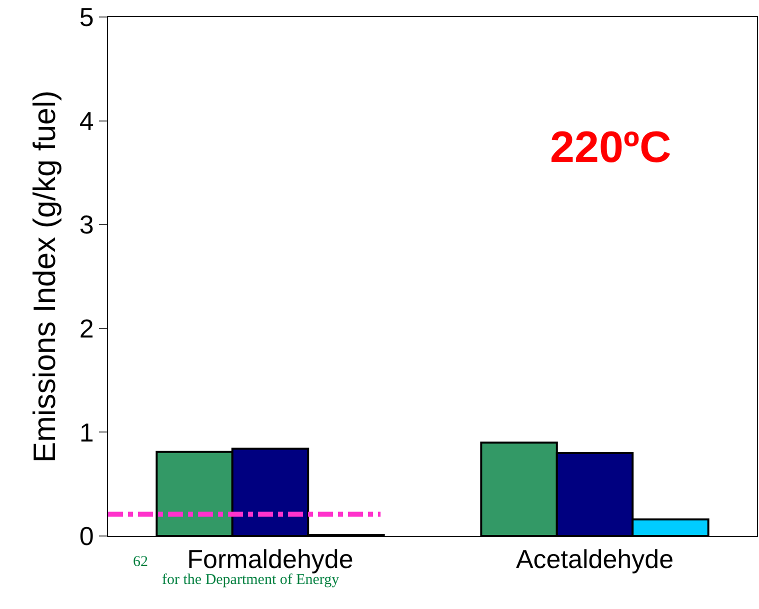 This screenshot has height=609, width=759. What do you see at coordinates (86, 536) in the screenshot?
I see `y-tick-label: 0` at bounding box center [86, 536].